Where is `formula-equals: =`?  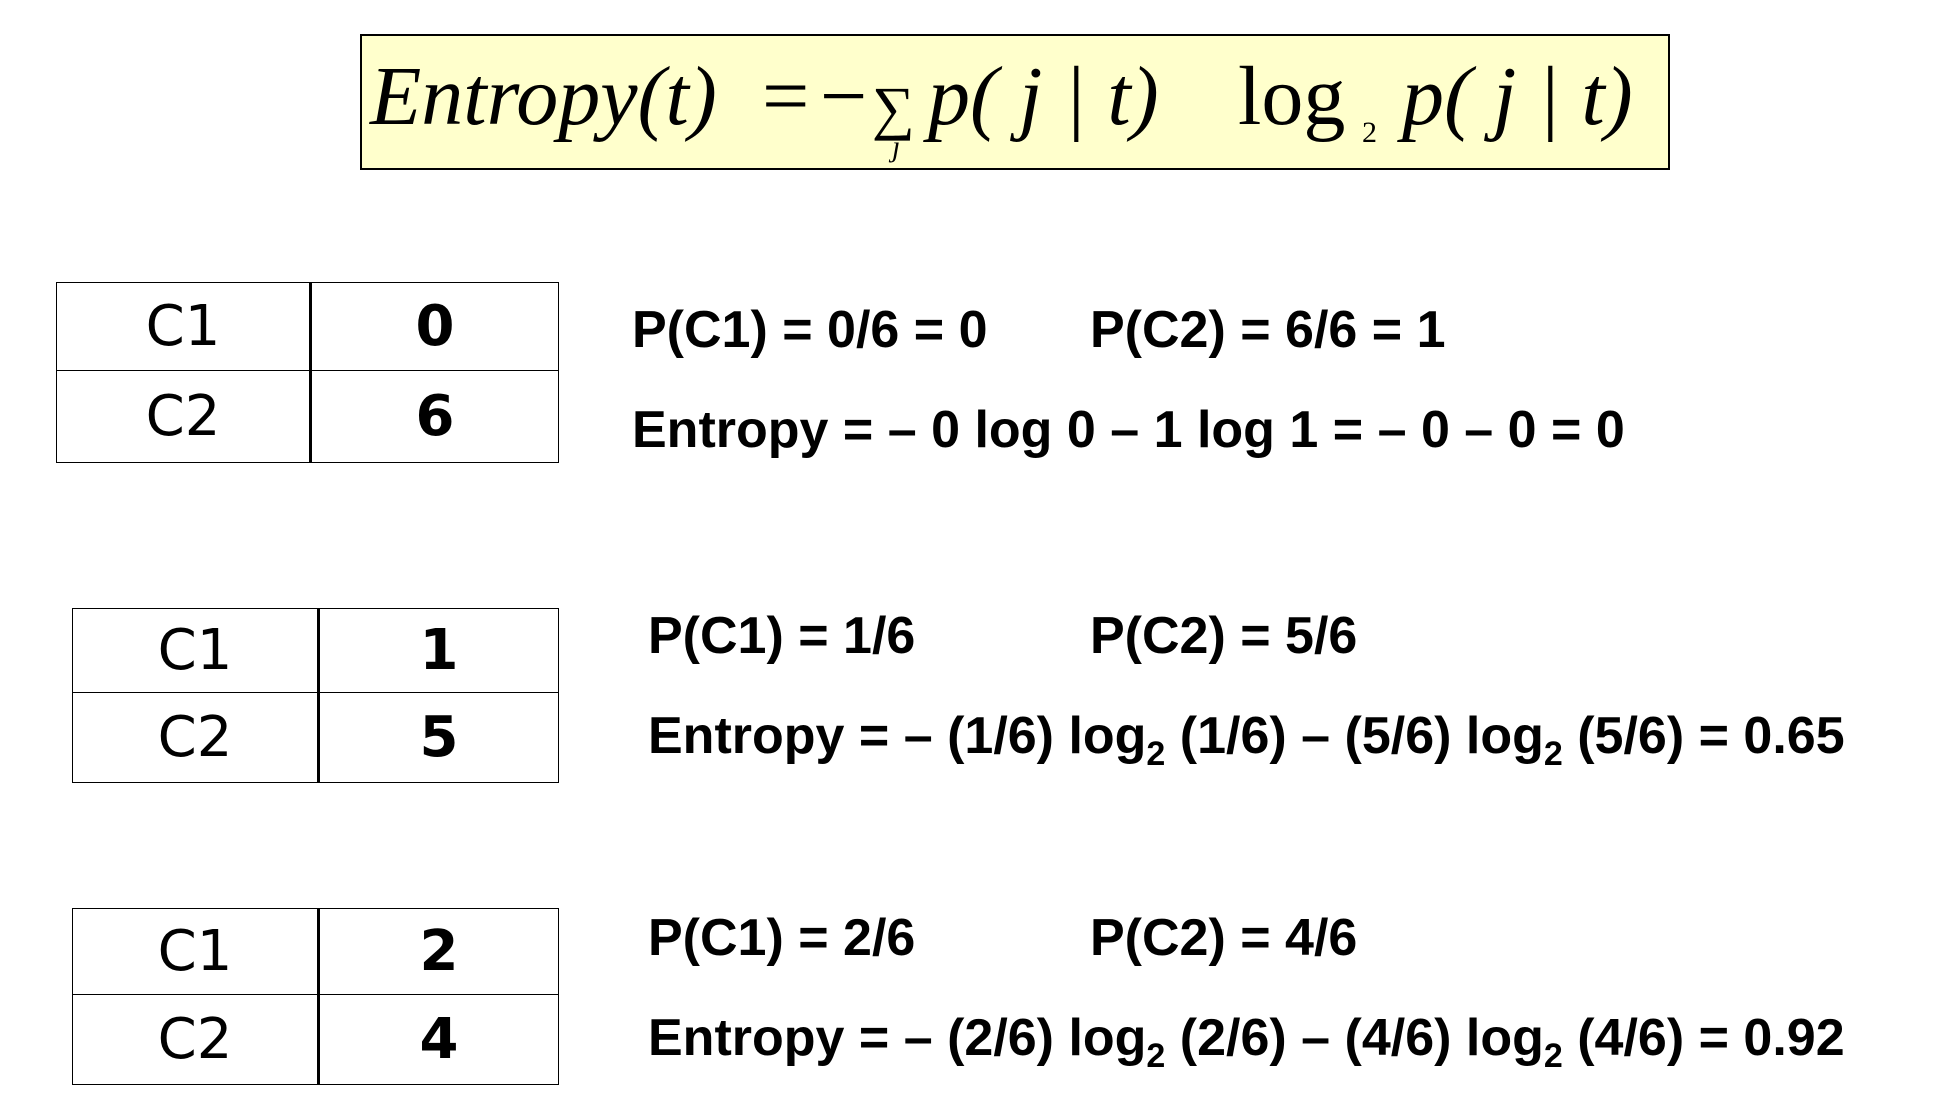
formula-equals: = is located at coordinates (785, 96).